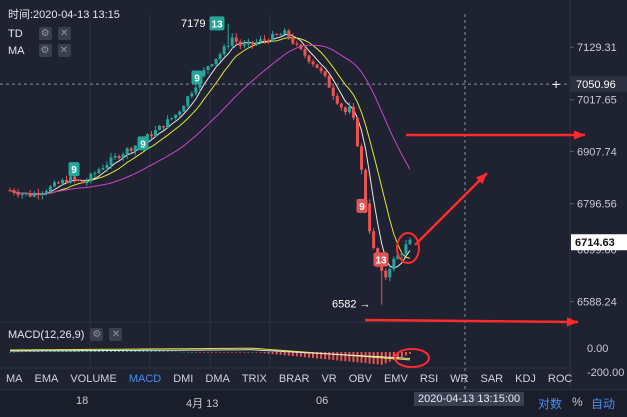 This screenshot has height=417, width=627. Describe the element at coordinates (64, 15) in the screenshot. I see `timestamp-label: 时间:2020-04-13 13:15` at that location.